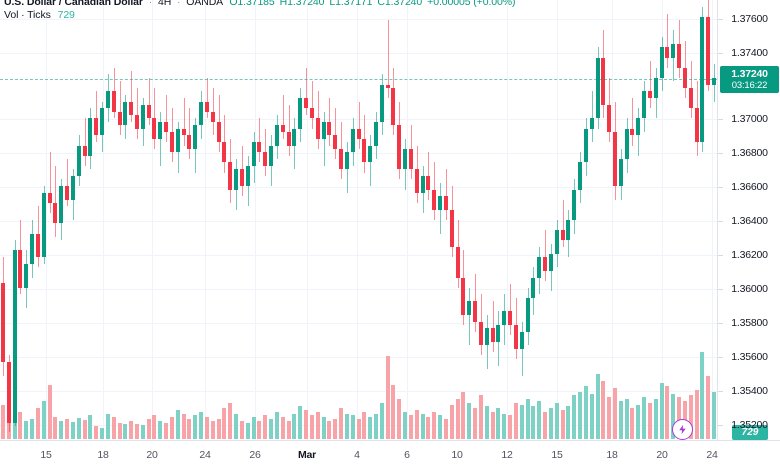 The width and height of the screenshot is (780, 471). What do you see at coordinates (662, 455) in the screenshot?
I see `time-tick: 20` at bounding box center [662, 455].